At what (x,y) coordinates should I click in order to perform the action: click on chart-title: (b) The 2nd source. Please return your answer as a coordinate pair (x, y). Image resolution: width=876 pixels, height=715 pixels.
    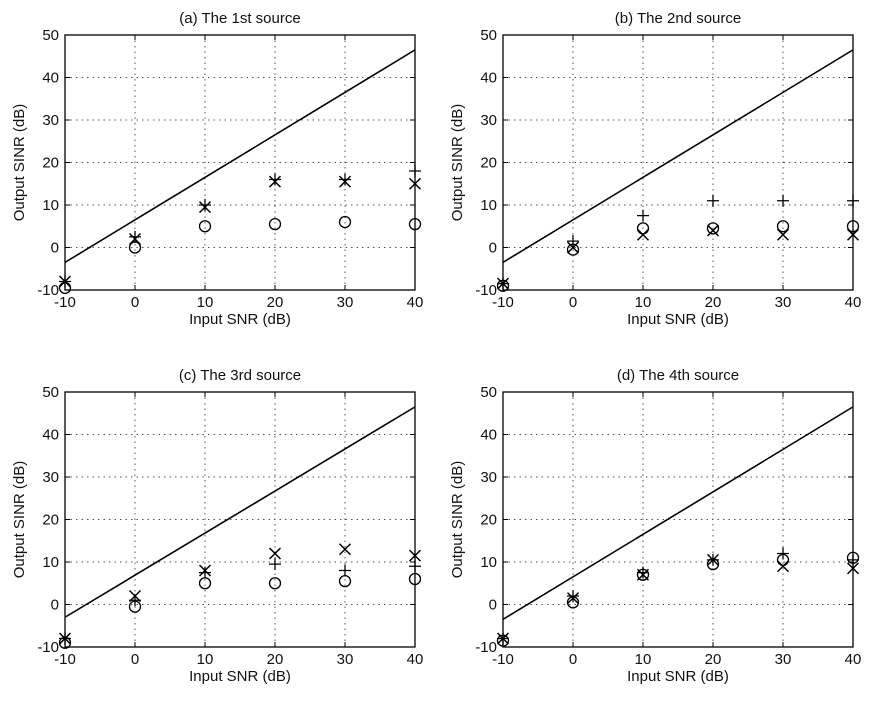
    Looking at the image, I should click on (678, 18).